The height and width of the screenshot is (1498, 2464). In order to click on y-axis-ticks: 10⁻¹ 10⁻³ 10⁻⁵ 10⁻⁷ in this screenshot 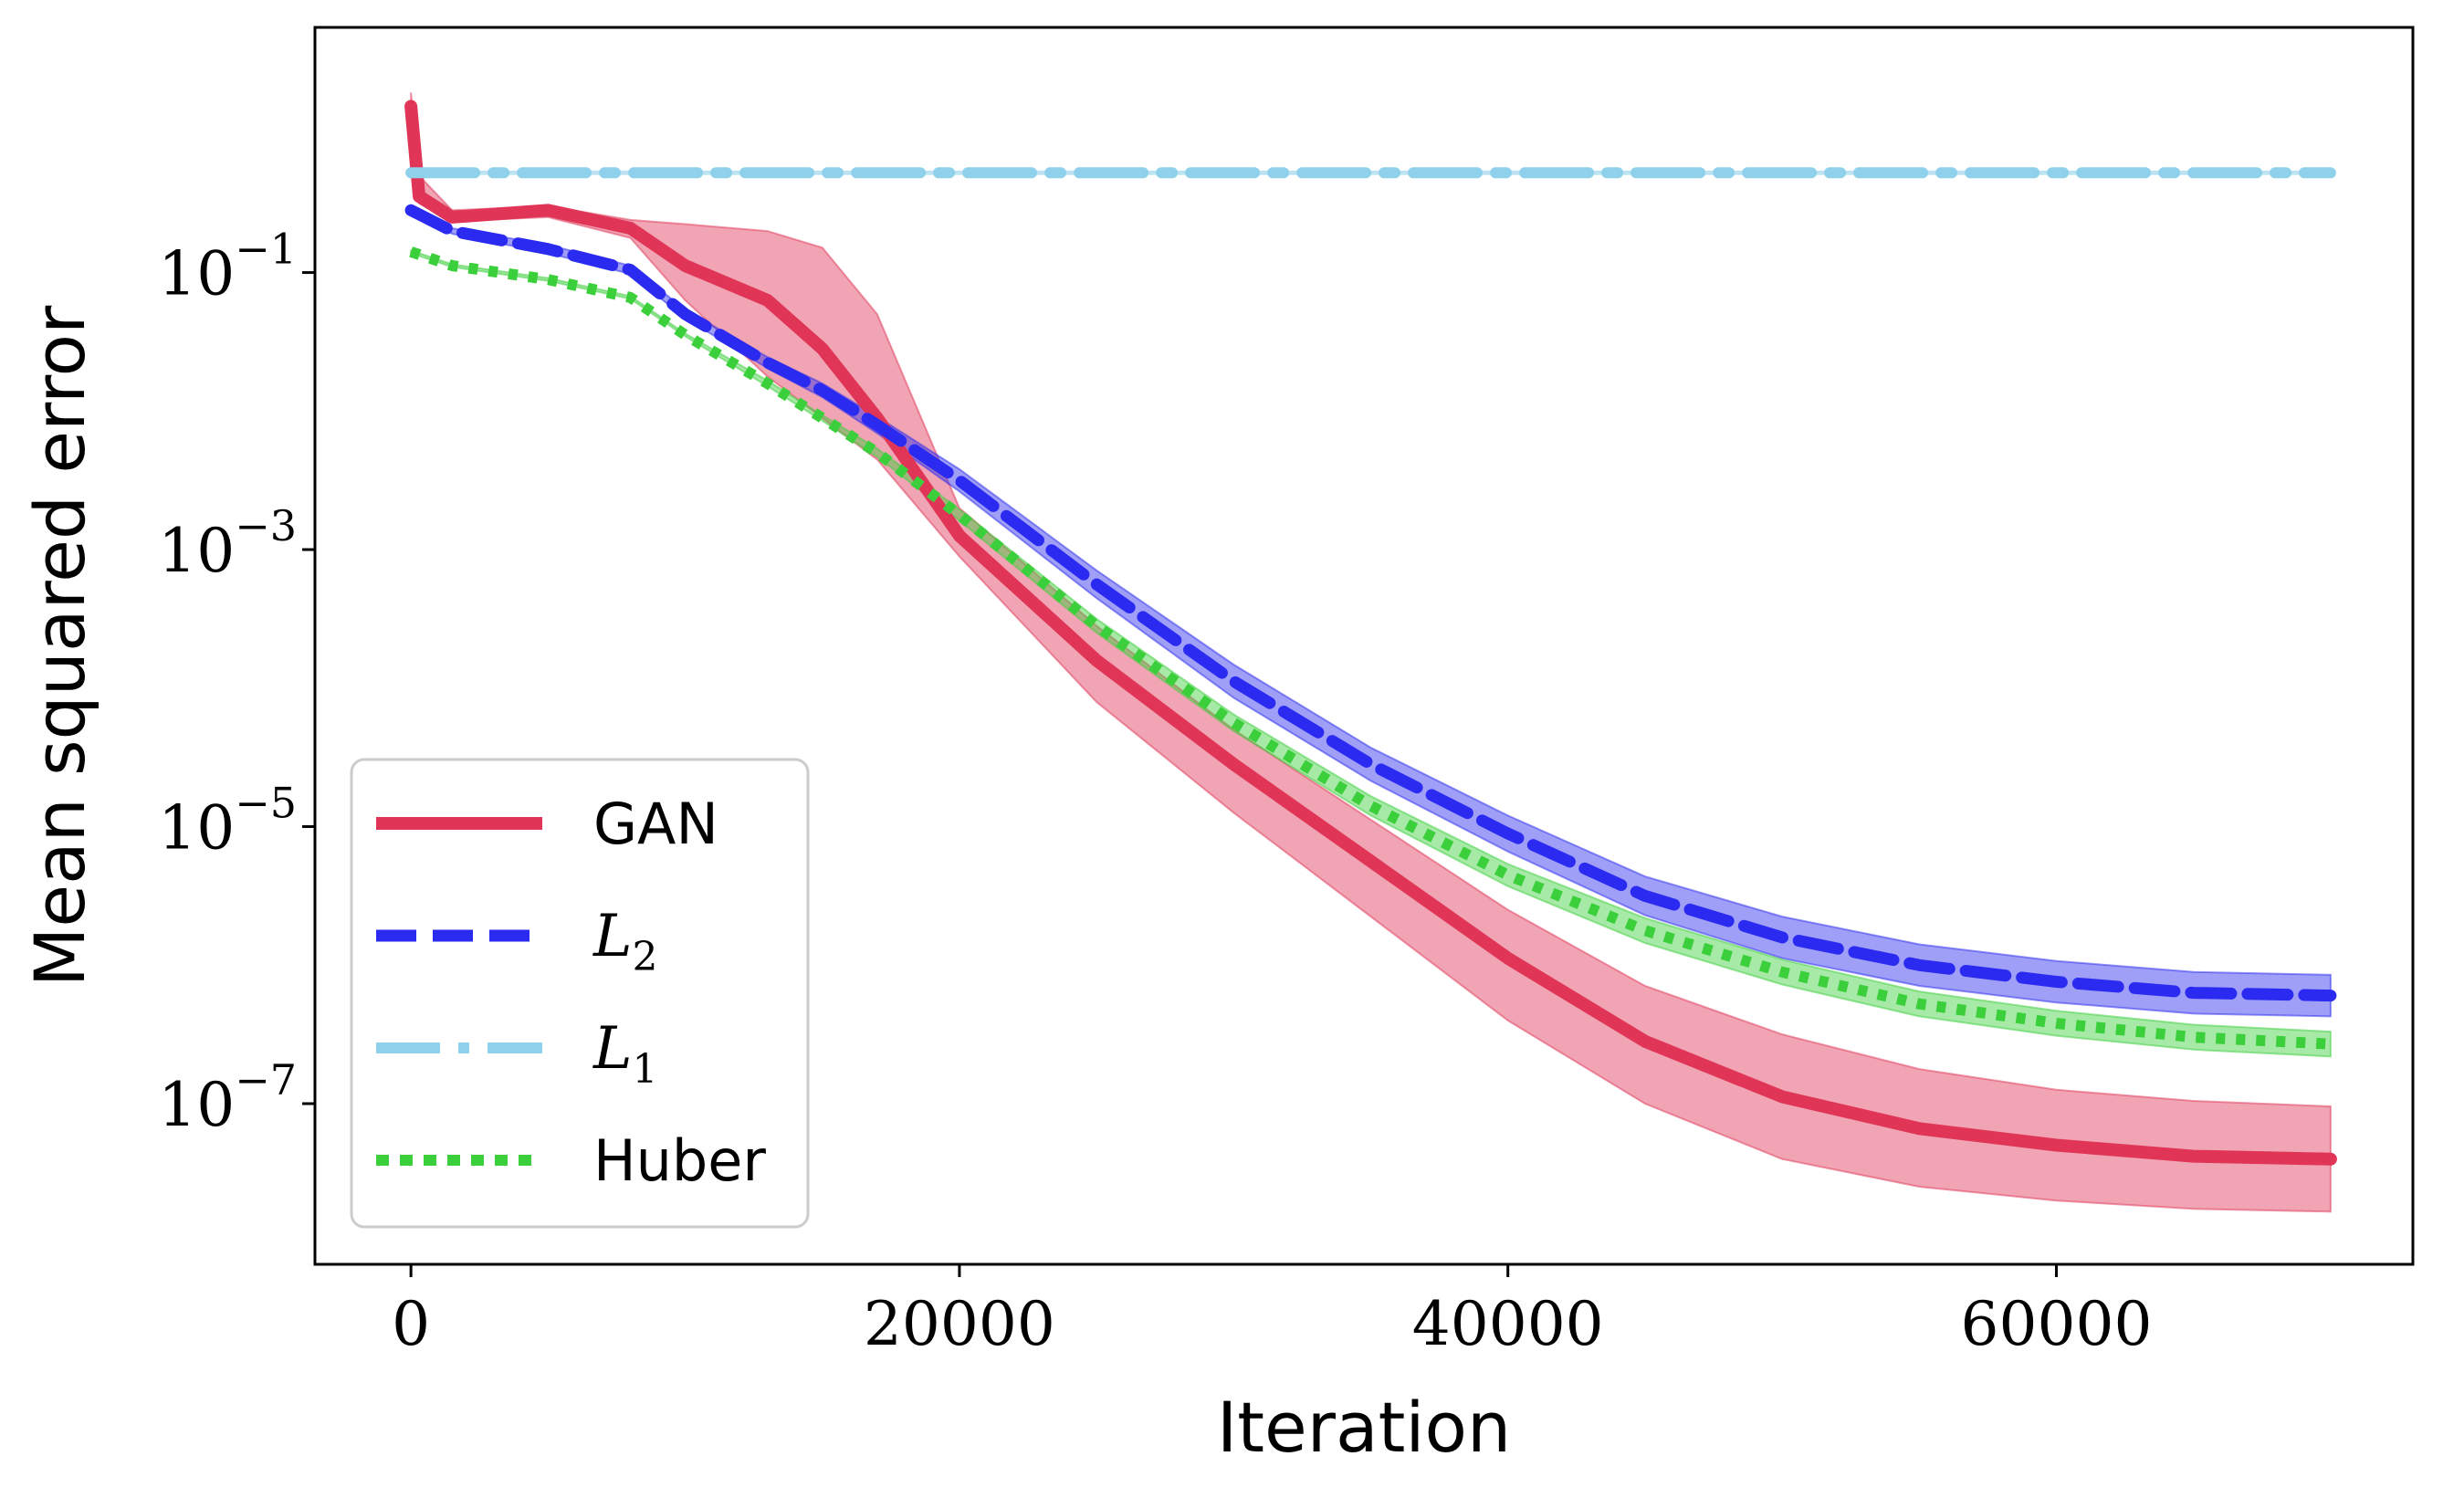, I will do `click(236, 682)`.